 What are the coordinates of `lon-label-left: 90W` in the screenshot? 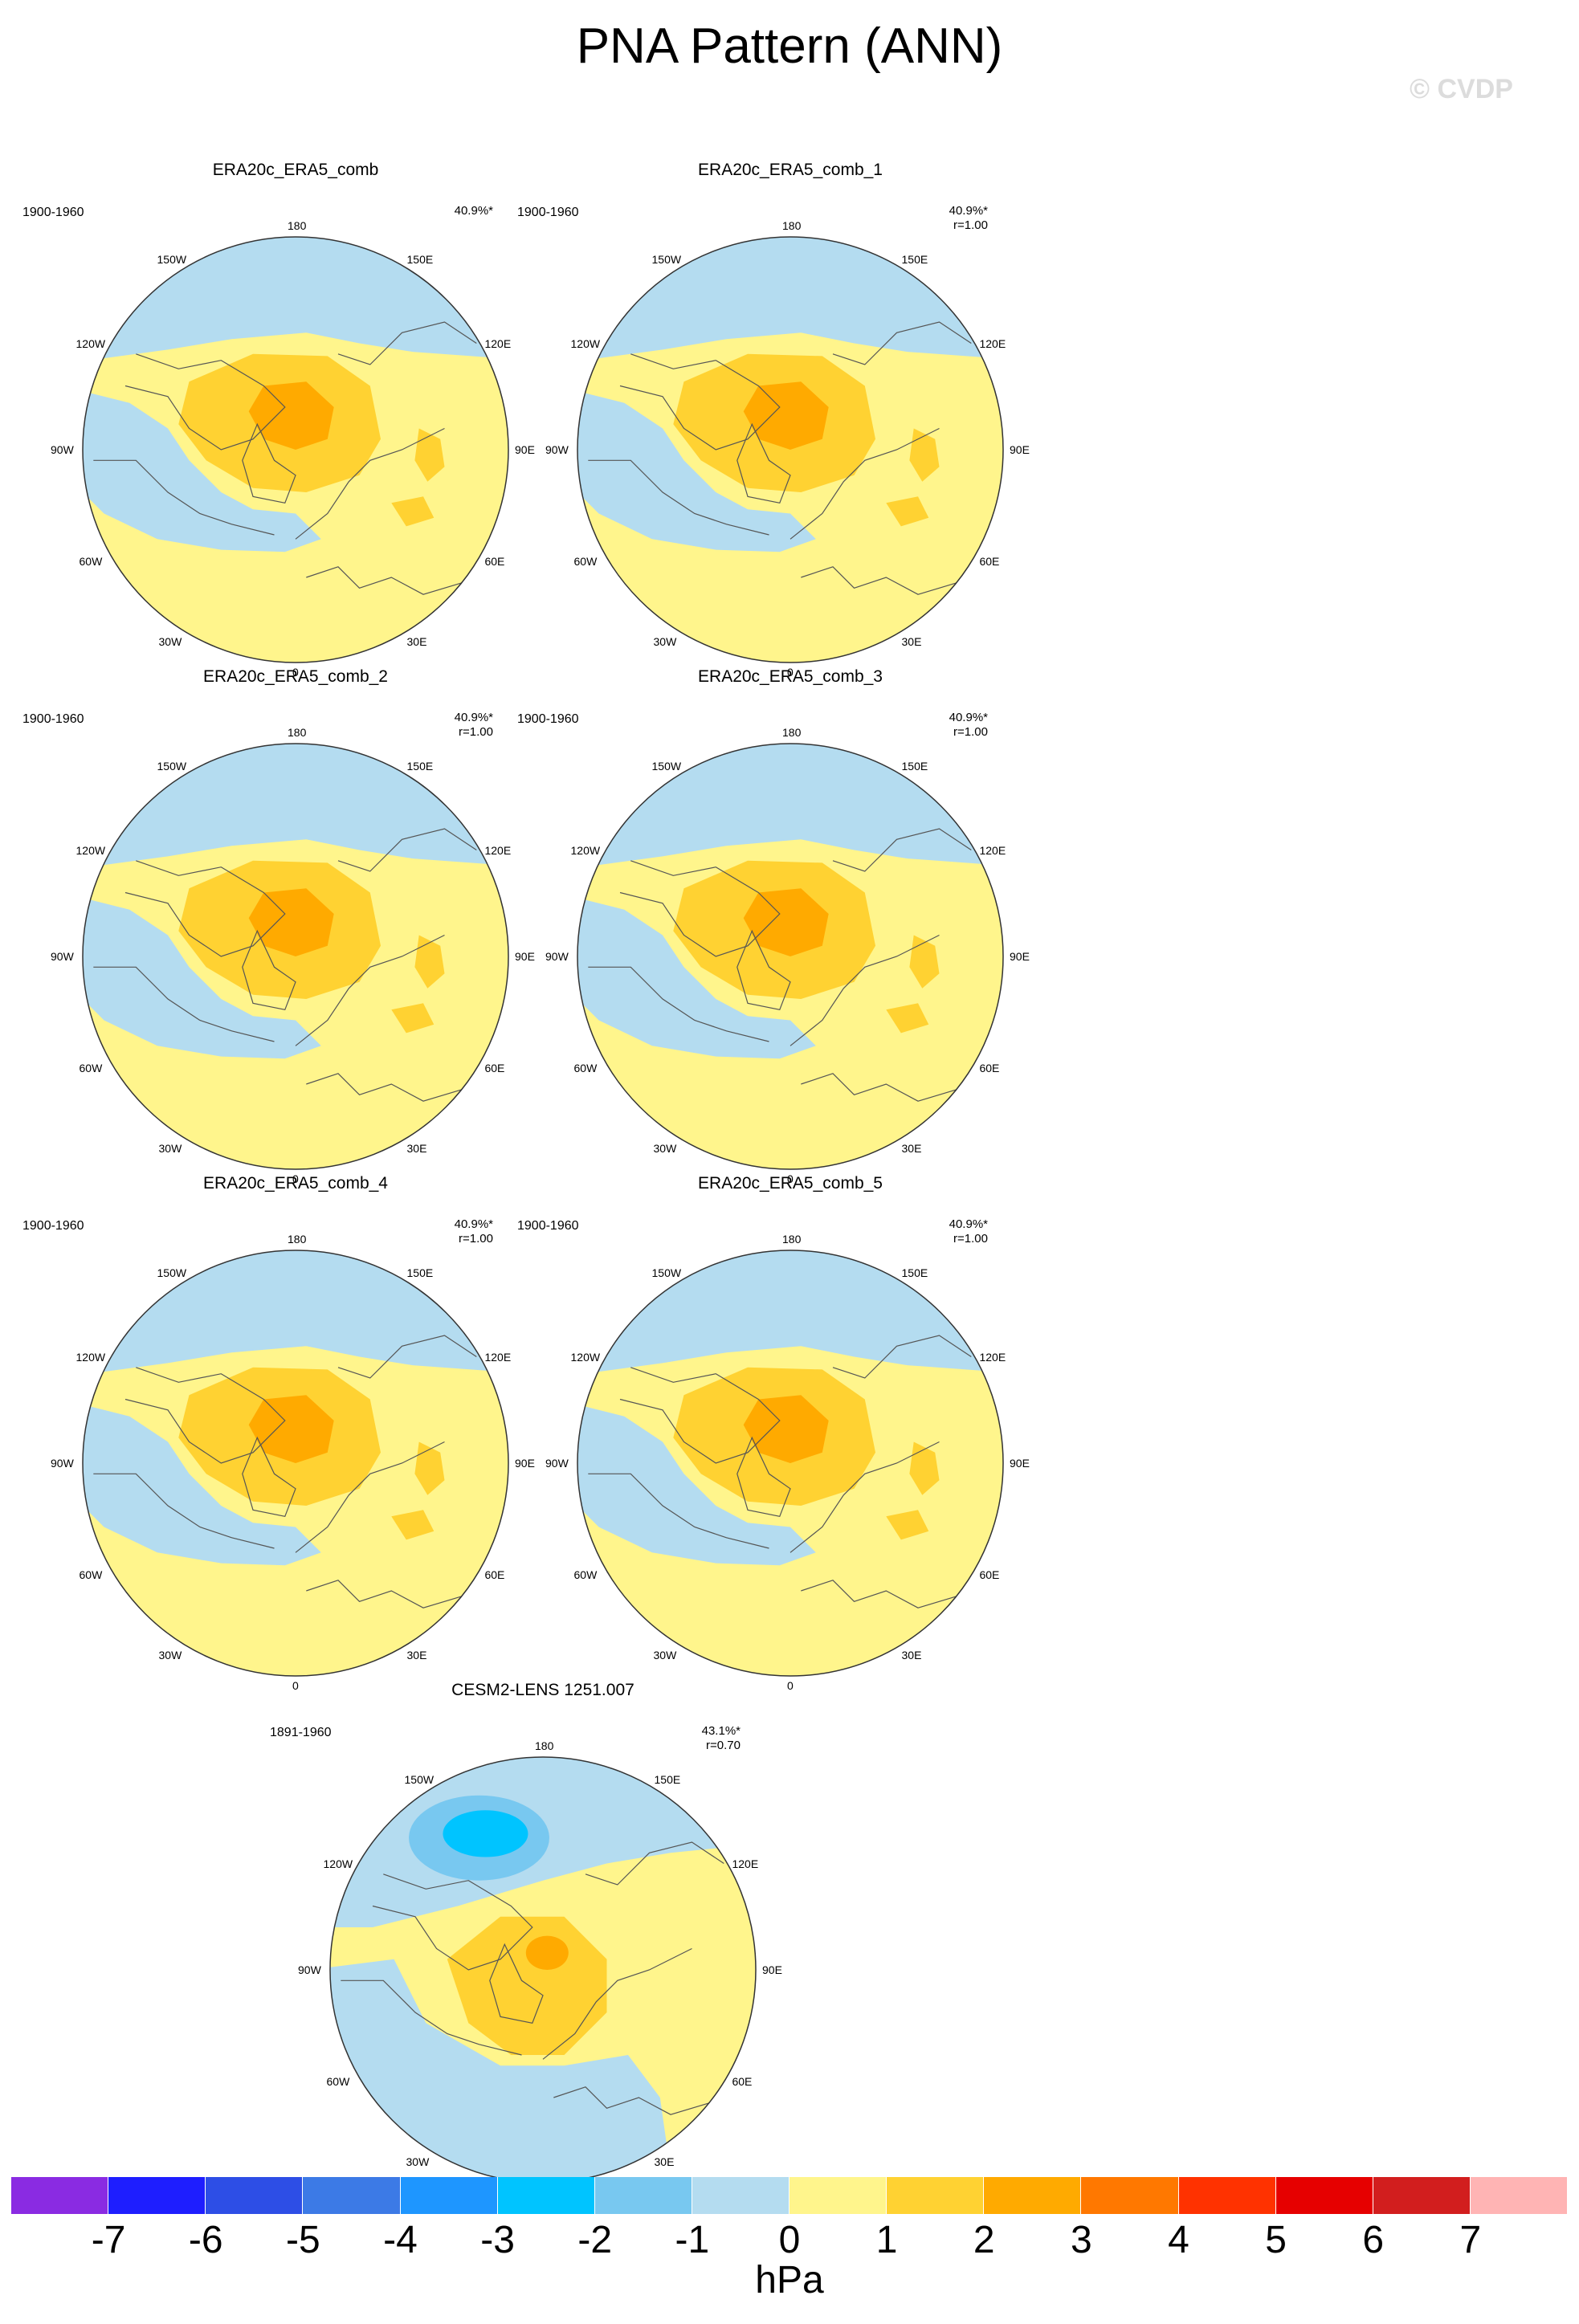 It's located at (62, 450).